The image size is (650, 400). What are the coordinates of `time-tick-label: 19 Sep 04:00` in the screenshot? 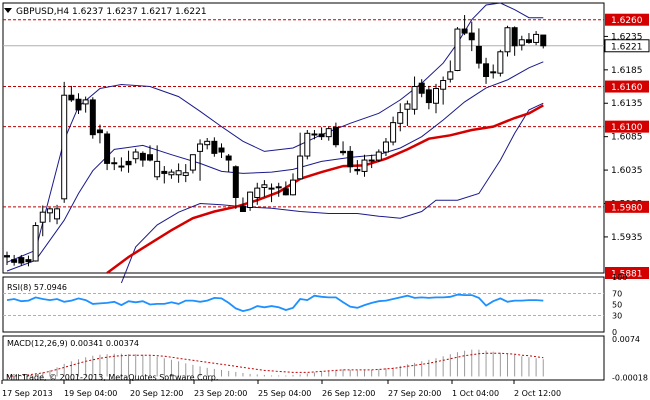 It's located at (90, 393).